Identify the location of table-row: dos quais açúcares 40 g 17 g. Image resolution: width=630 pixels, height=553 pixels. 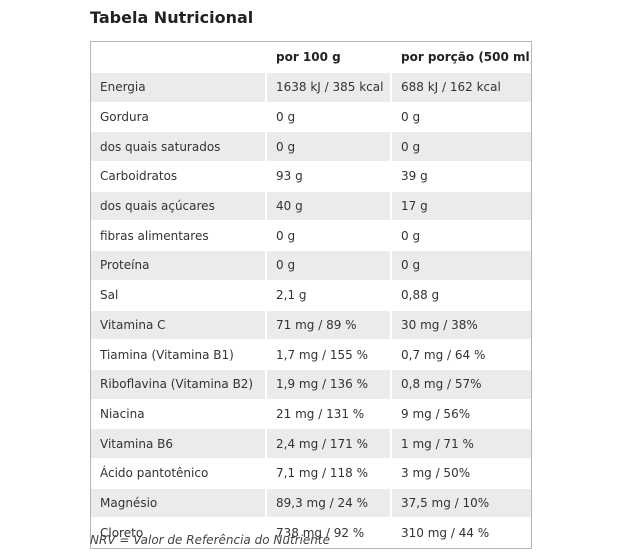
(311, 206).